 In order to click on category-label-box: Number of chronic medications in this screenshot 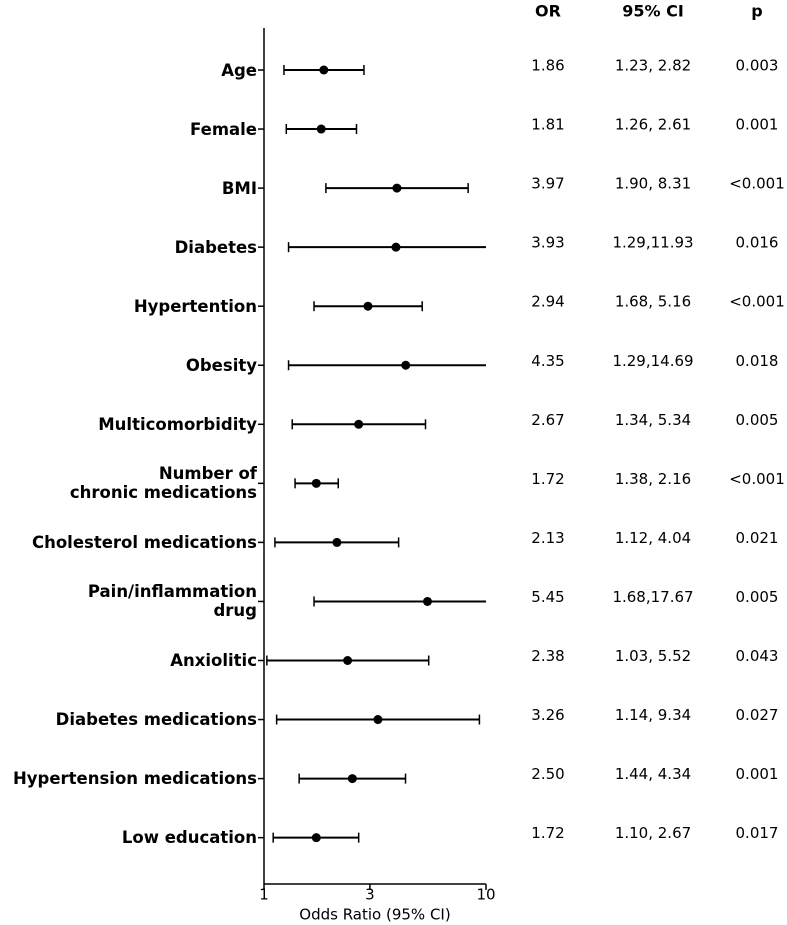, I will do `click(163, 483)`.